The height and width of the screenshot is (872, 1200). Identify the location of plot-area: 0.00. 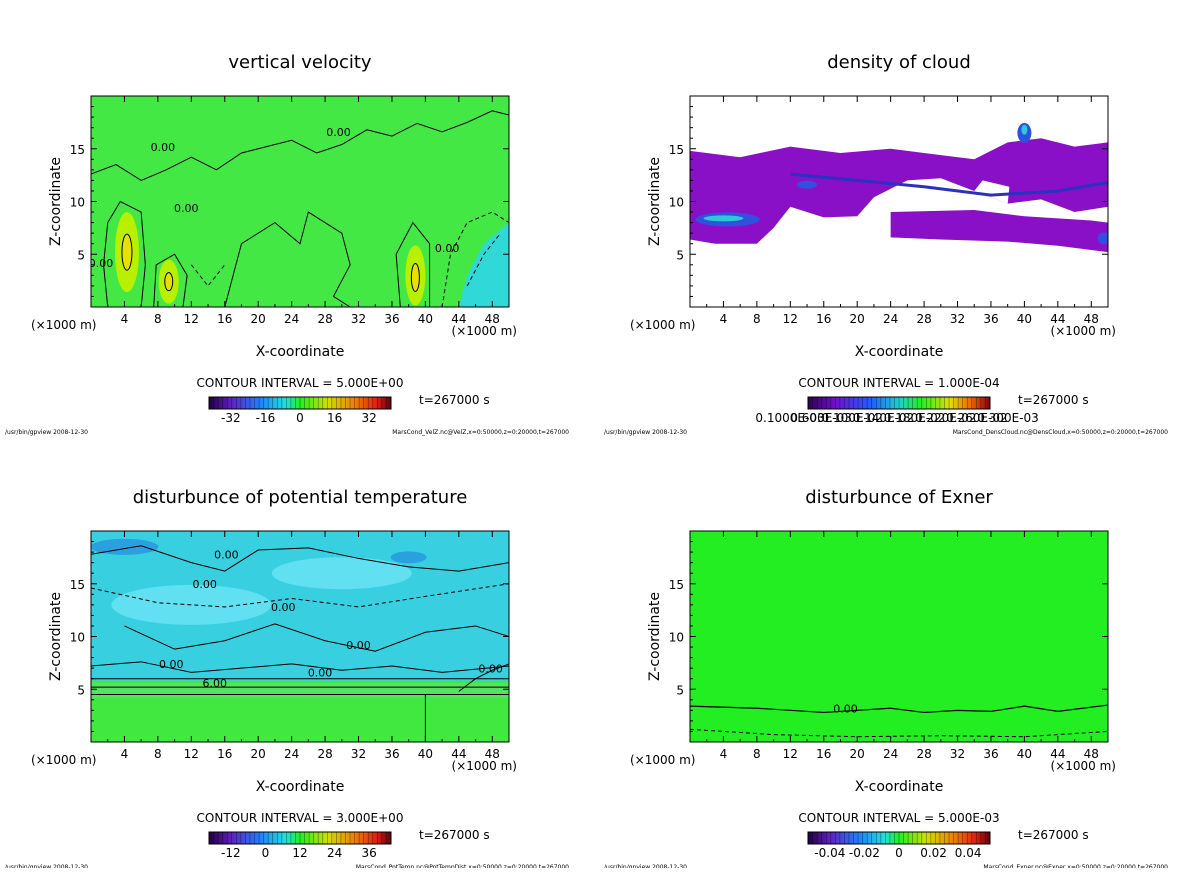
(899, 636).